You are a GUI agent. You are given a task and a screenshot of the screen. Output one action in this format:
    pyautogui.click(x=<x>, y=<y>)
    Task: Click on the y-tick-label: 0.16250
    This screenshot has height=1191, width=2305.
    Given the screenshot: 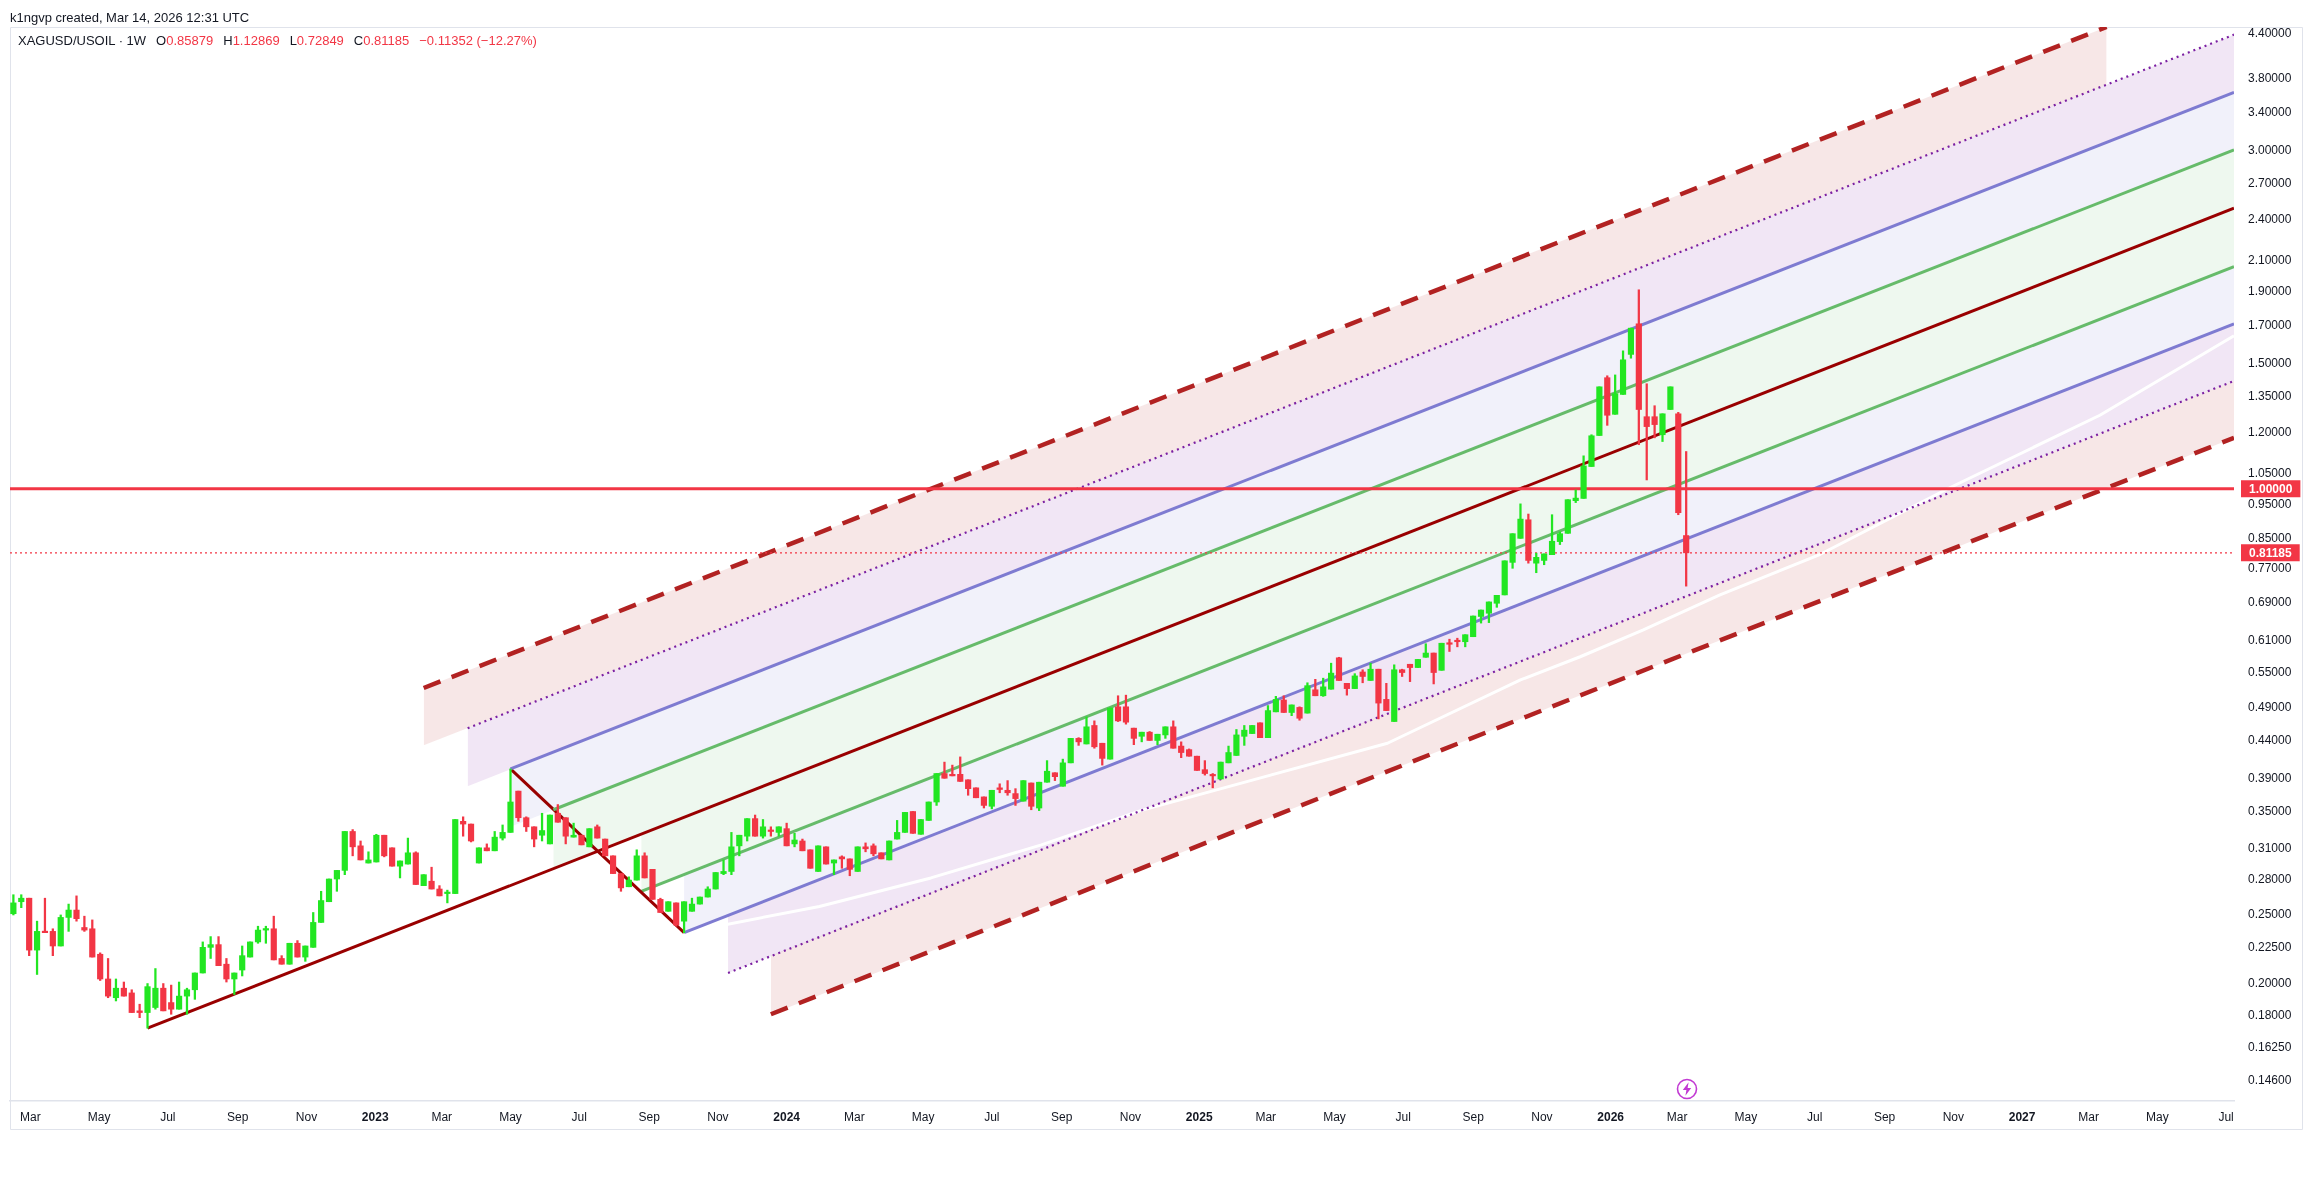 What is the action you would take?
    pyautogui.click(x=2270, y=1046)
    